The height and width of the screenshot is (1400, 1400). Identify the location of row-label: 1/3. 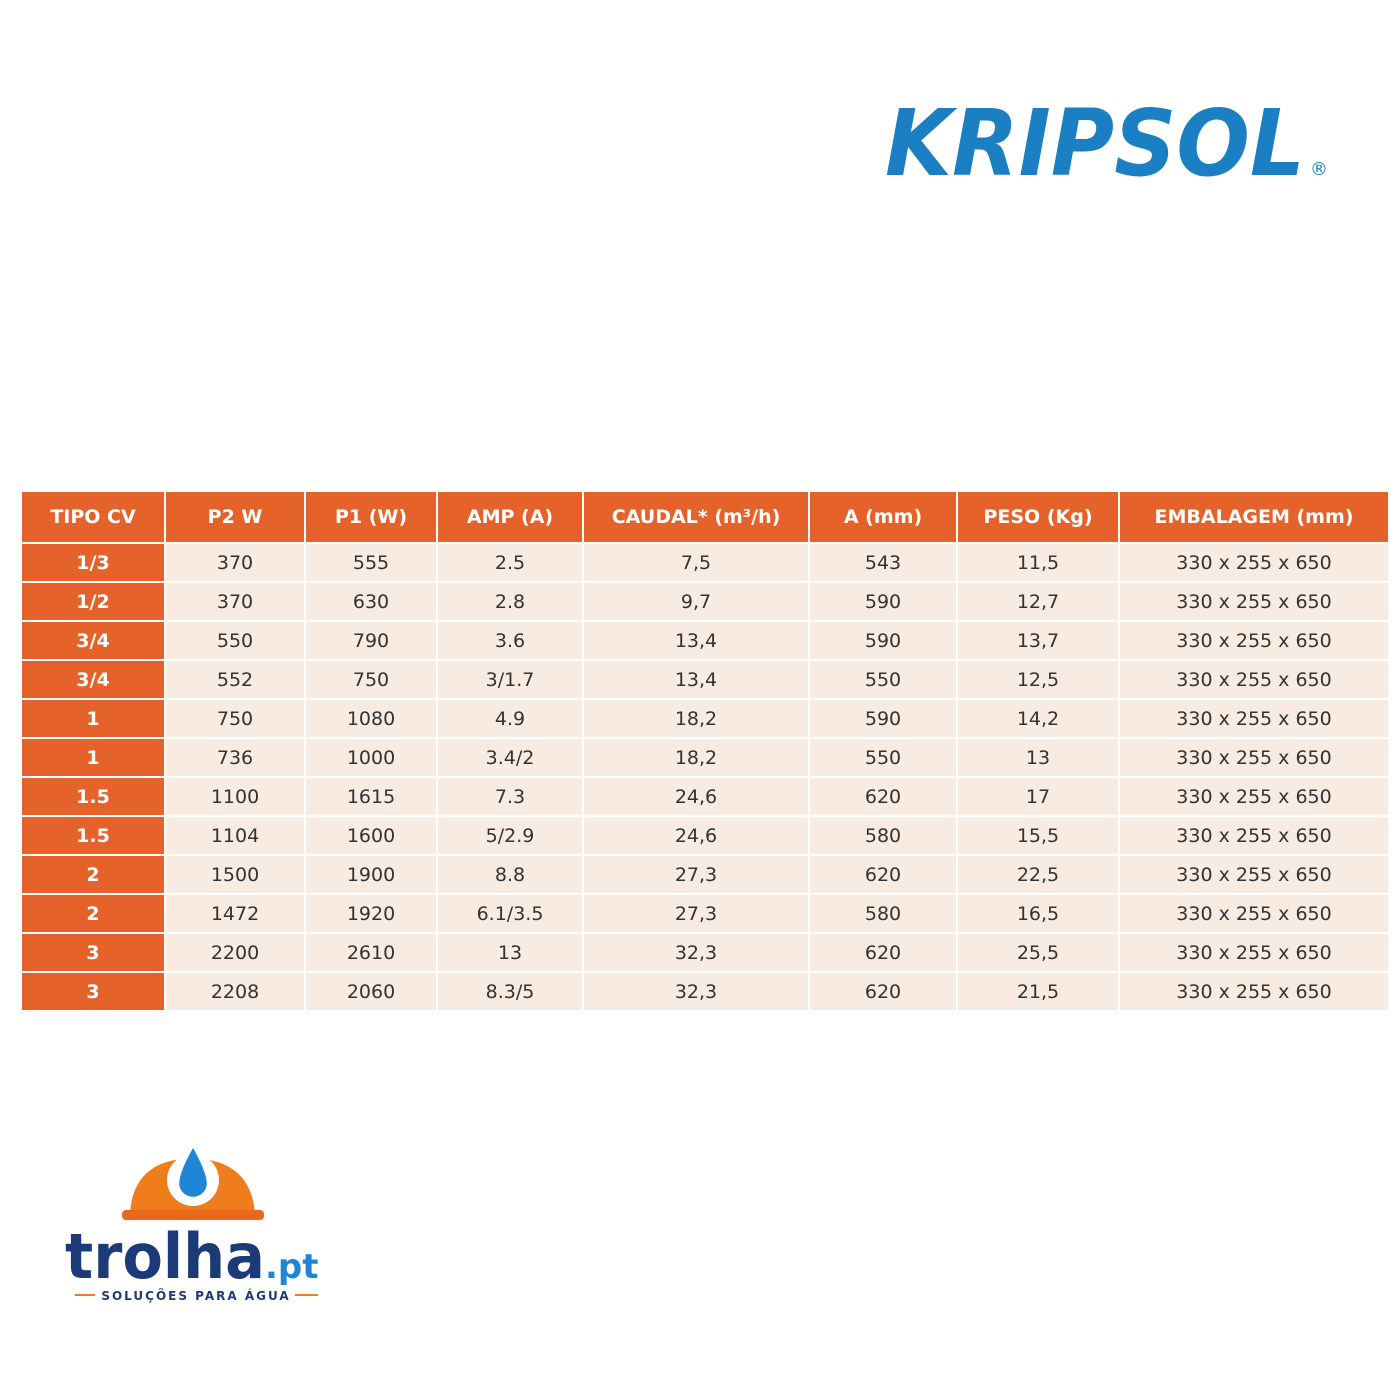
(93, 562).